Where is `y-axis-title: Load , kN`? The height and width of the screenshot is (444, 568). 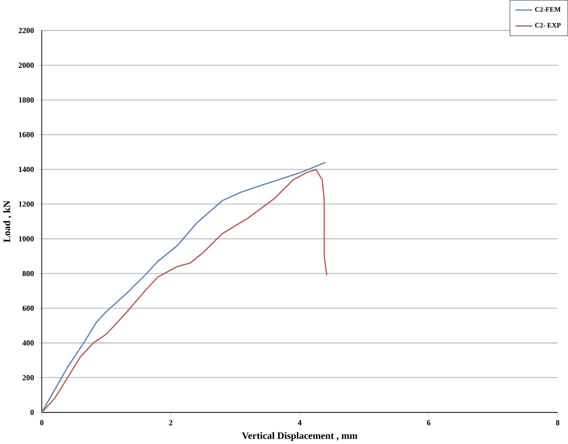 y-axis-title: Load , kN is located at coordinates (7, 221).